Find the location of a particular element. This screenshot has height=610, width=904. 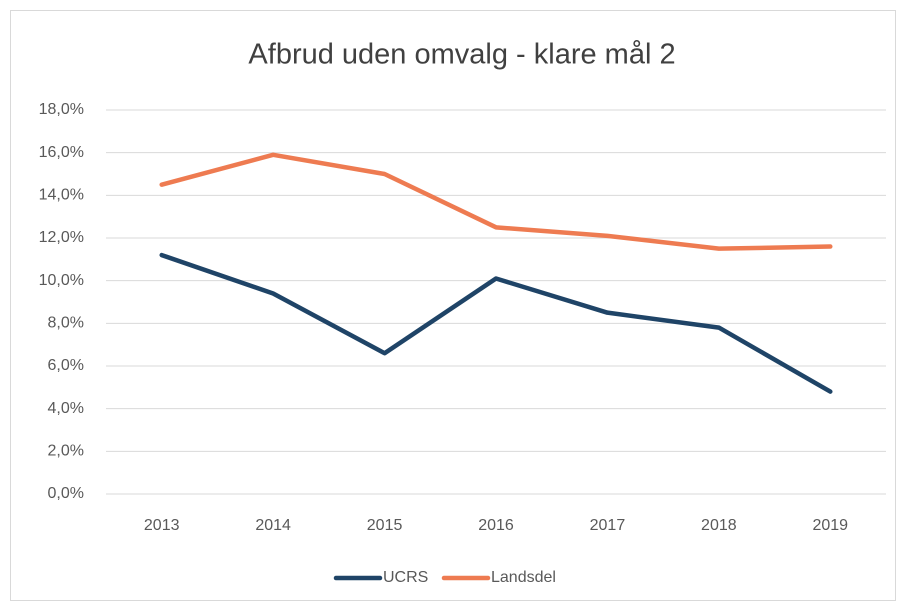

legend-label: UCRS is located at coordinates (405, 577).